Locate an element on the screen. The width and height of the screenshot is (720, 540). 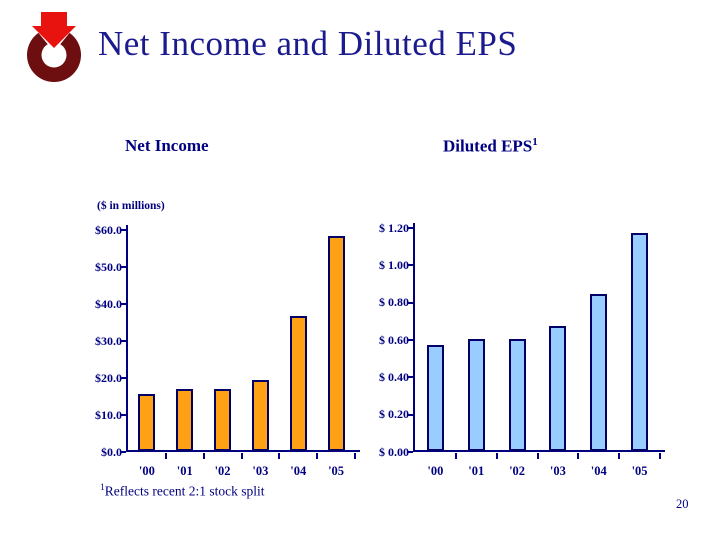
footnote: 1Reflects recent 2:1 stock split is located at coordinates (182, 491).